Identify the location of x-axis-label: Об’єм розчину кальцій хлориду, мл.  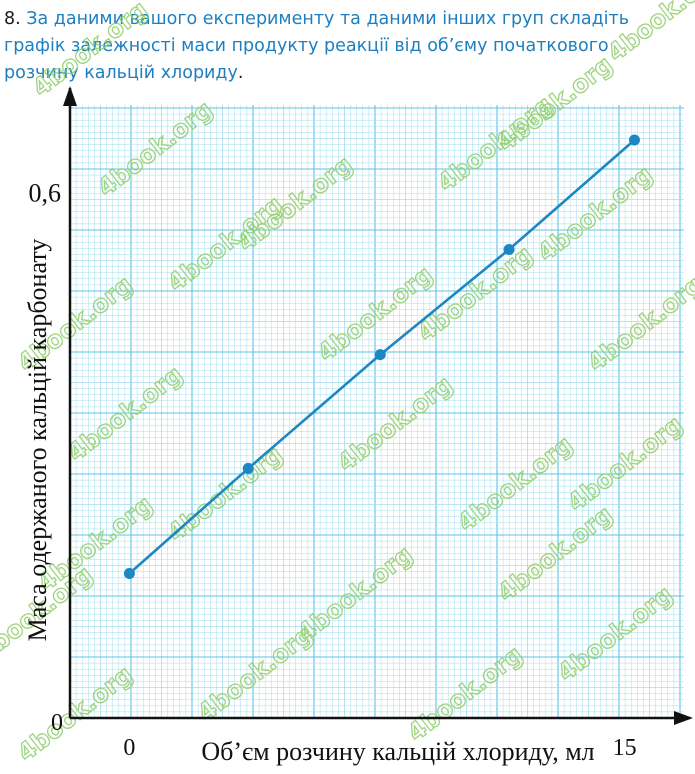
(397, 751).